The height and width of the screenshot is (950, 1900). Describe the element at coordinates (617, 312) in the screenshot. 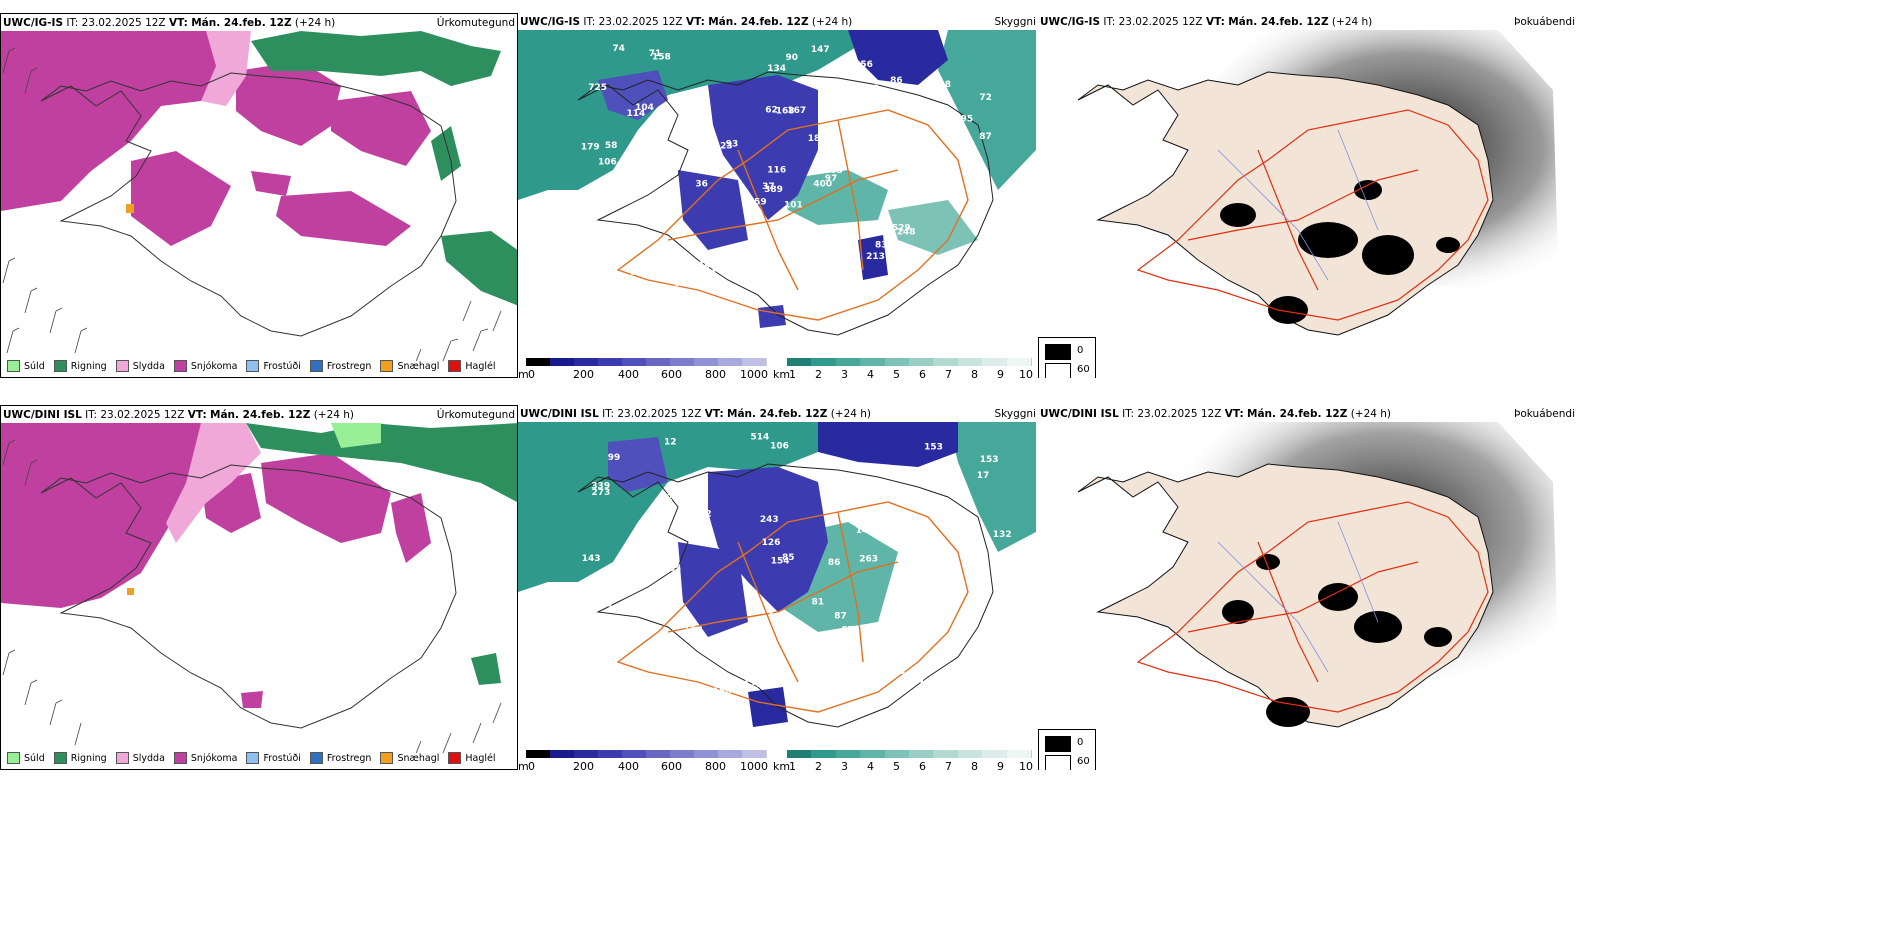

I see `ceiling-label: 11` at that location.